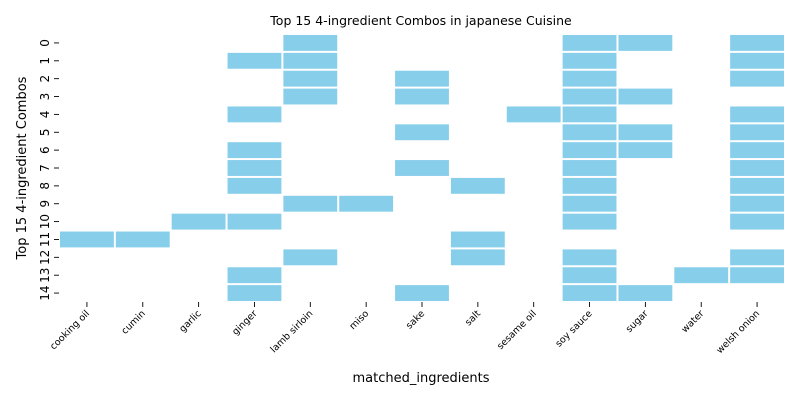 This screenshot has height=400, width=800. I want to click on y-tick-label: 6, so click(45, 150).